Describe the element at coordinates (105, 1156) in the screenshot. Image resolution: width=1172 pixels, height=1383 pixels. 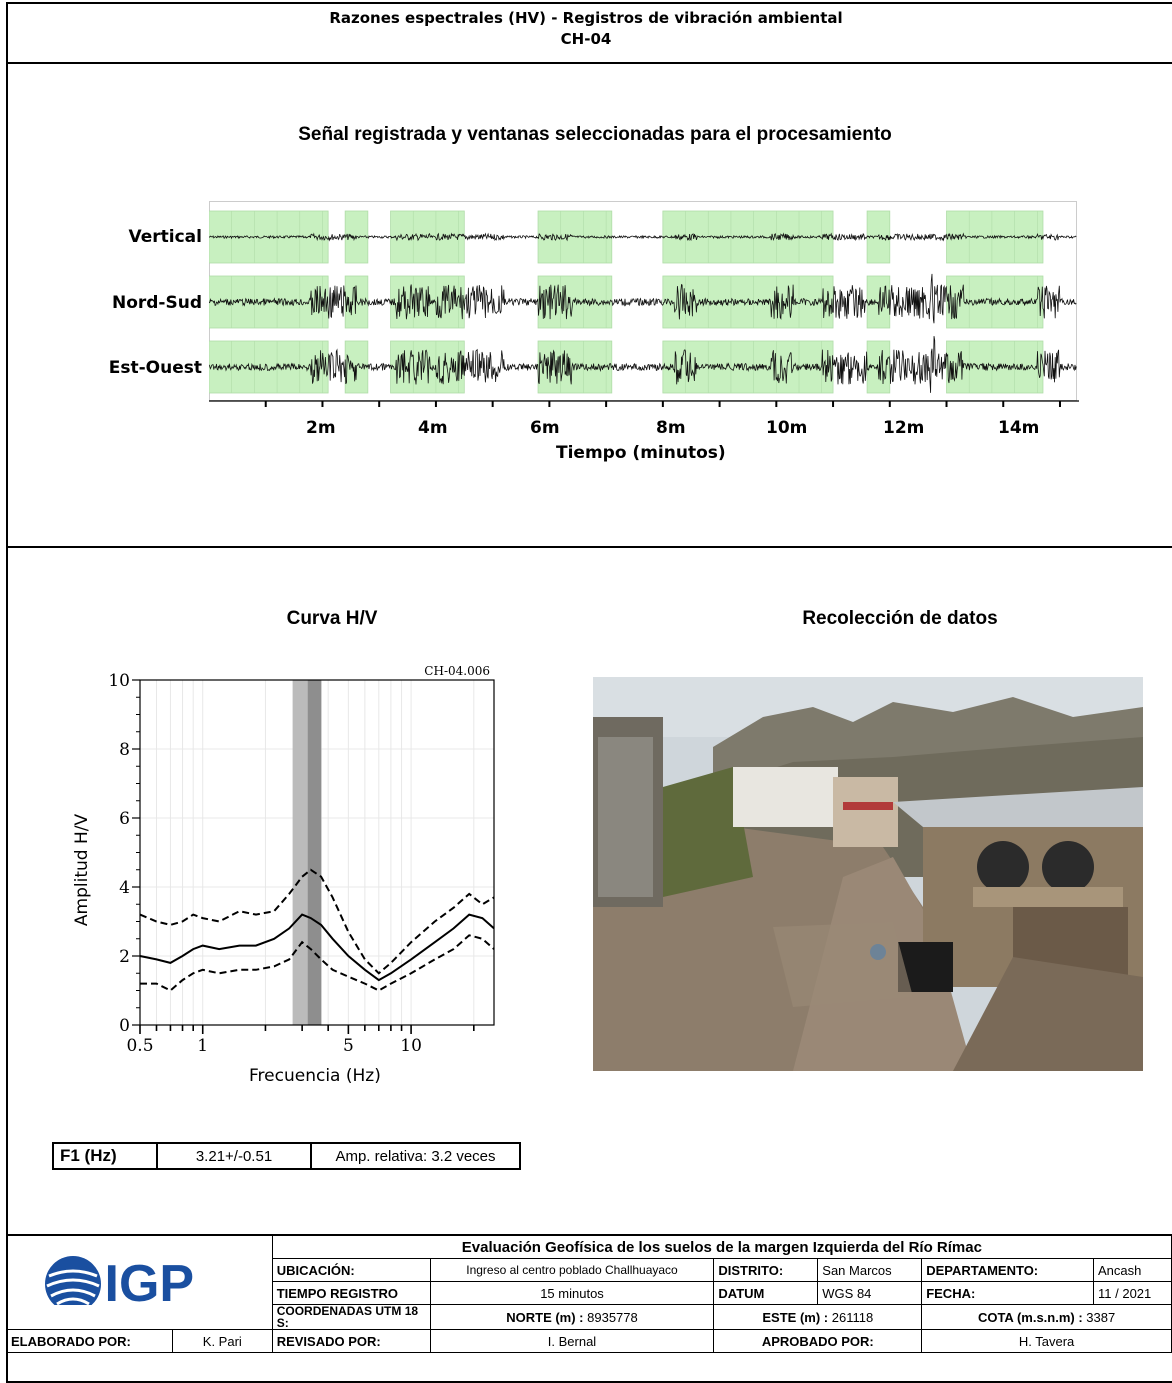
I see `f1-label: F1 (Hz)` at that location.